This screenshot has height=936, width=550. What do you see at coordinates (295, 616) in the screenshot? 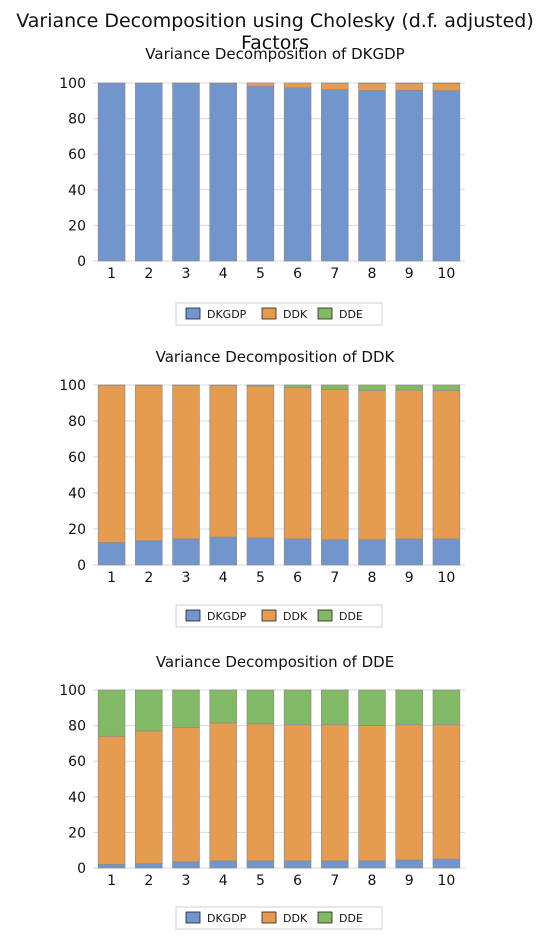
I see `legend-label: DDK` at bounding box center [295, 616].